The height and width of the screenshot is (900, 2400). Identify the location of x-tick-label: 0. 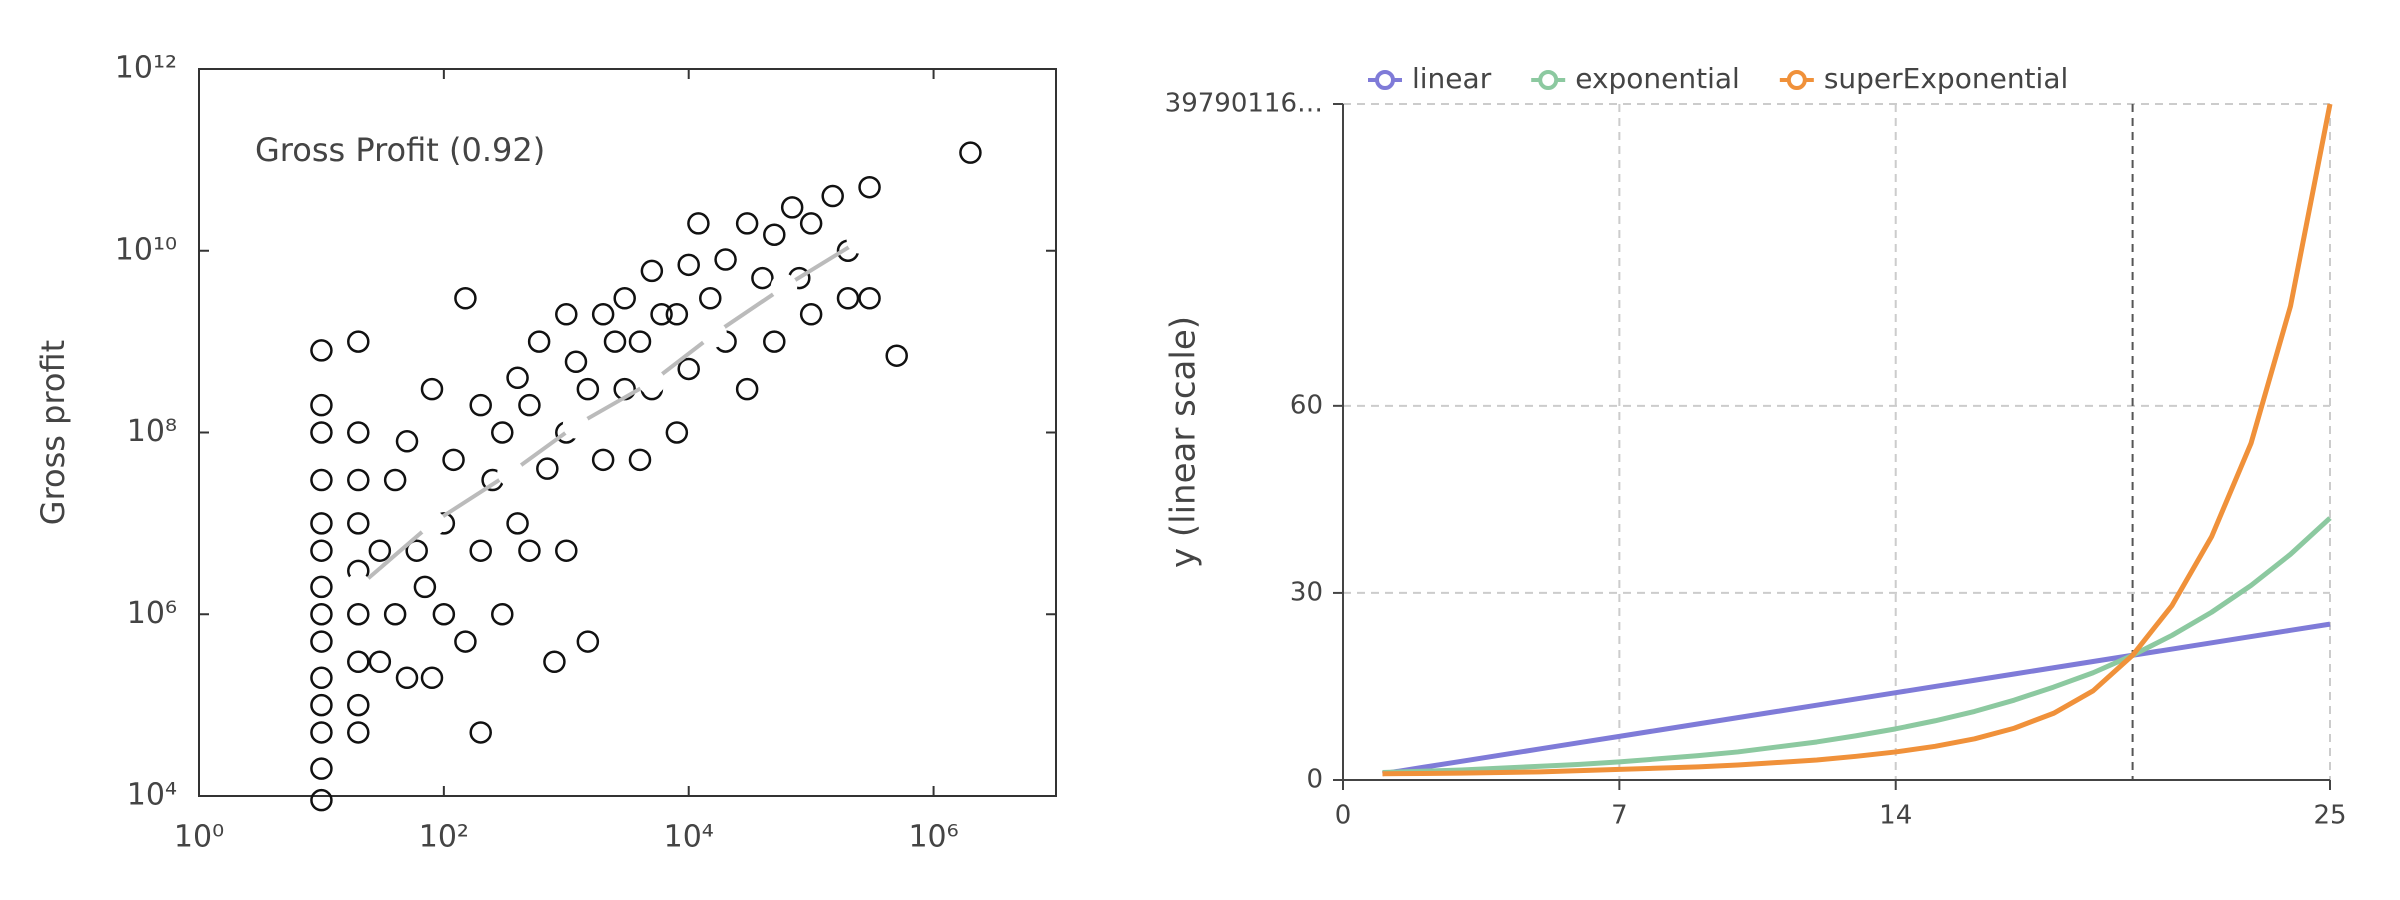
(1343, 816).